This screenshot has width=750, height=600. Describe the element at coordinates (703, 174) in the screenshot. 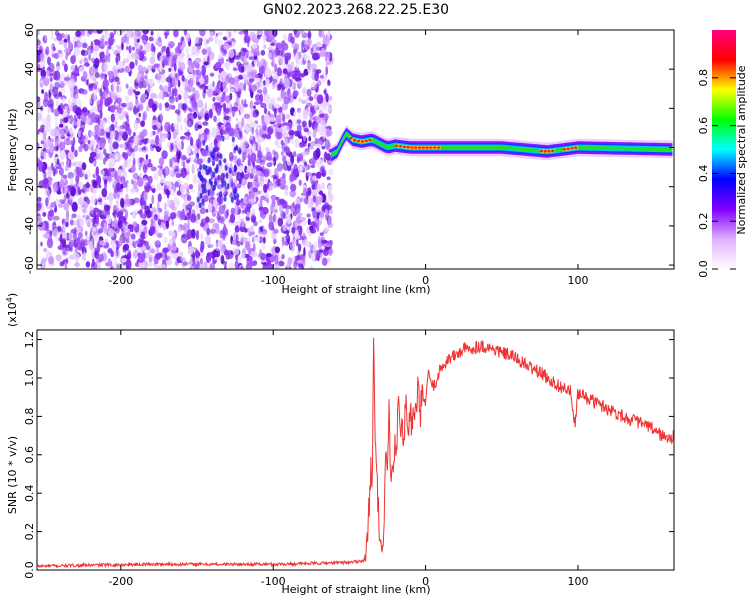

I see `colorbar-tick-label: 0.4` at that location.